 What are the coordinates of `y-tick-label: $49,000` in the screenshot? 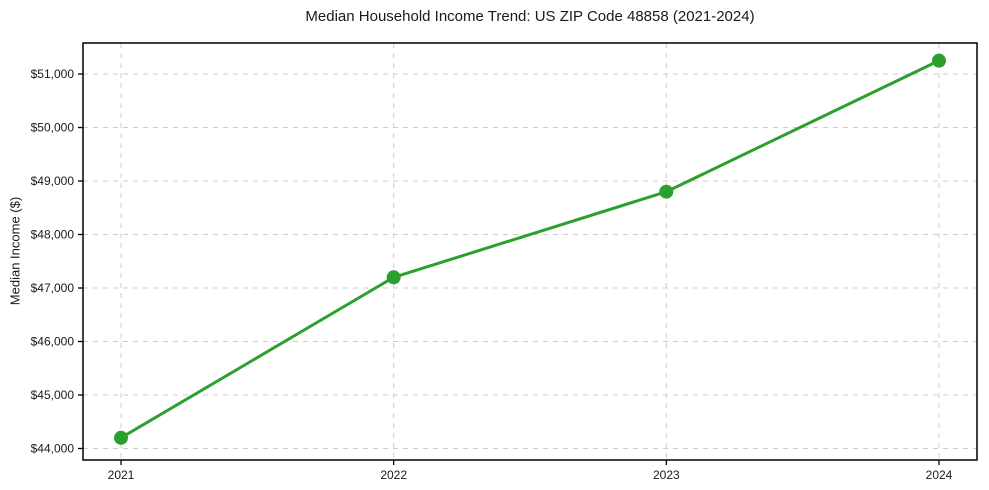 It's located at (53, 181).